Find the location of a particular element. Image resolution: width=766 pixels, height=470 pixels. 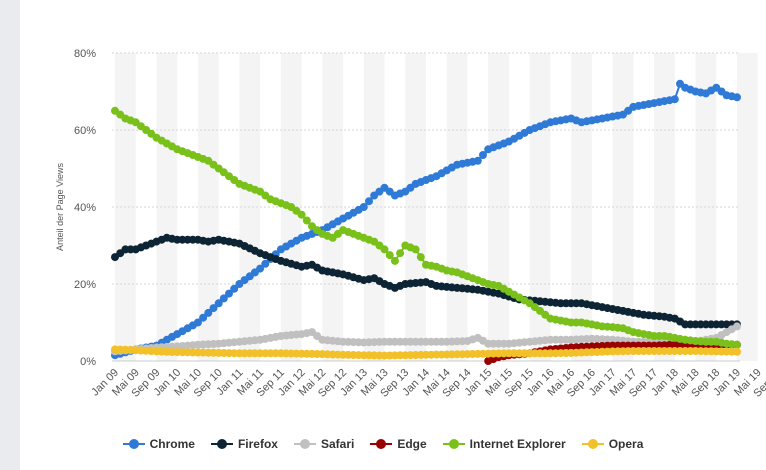

legend-label: Safari is located at coordinates (337, 444).